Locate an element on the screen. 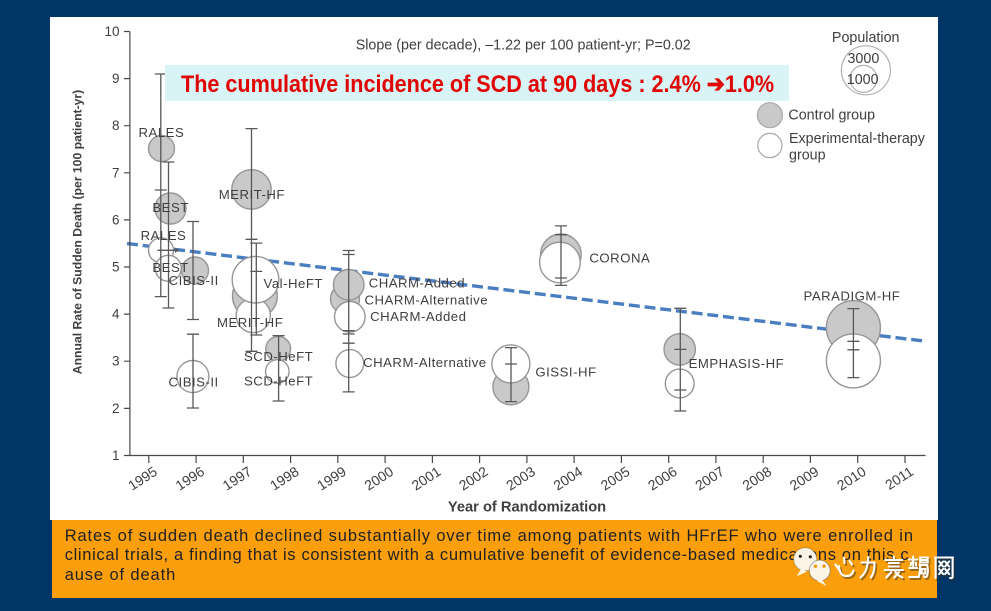 The height and width of the screenshot is (611, 991). svg-text: GISSI-HF is located at coordinates (565, 371).